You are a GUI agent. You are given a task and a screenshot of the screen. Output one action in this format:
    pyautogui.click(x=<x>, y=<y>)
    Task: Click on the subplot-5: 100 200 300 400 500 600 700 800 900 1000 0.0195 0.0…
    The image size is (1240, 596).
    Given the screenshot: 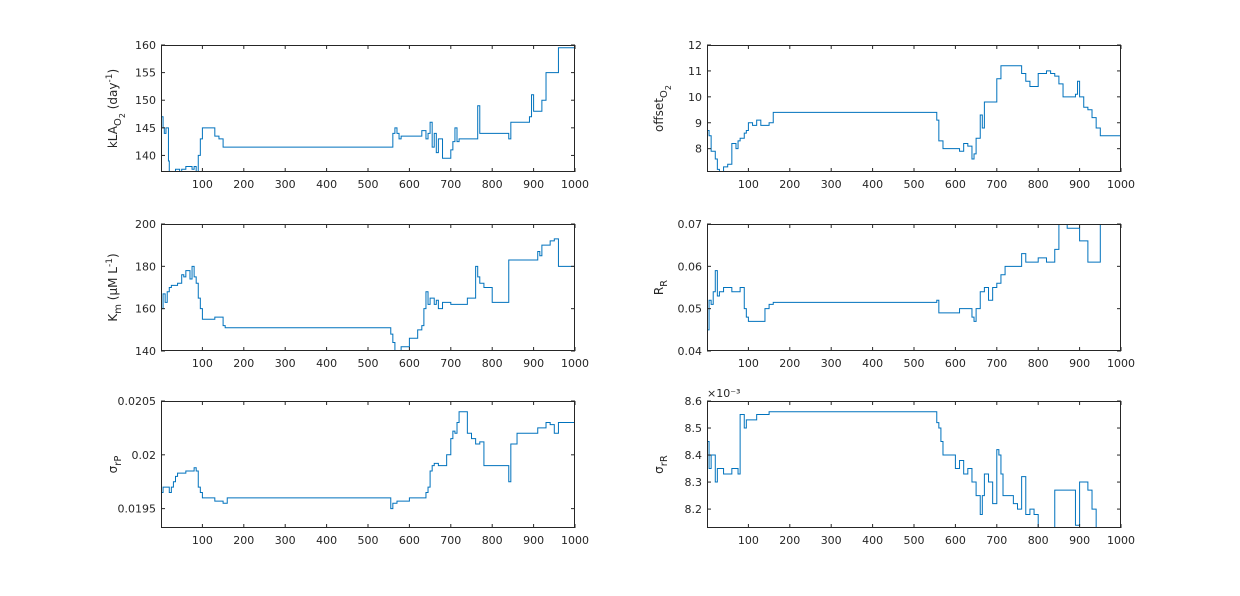 What is the action you would take?
    pyautogui.click(x=347, y=471)
    